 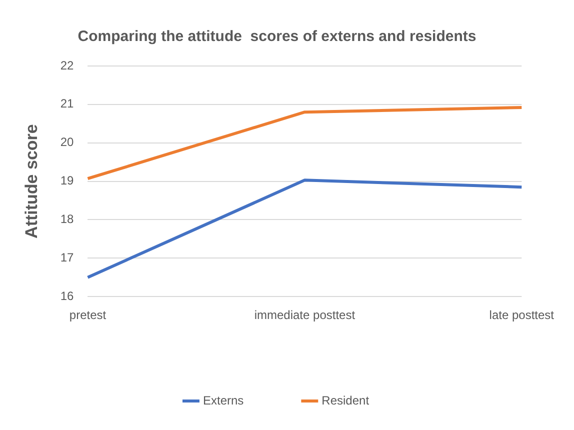 What do you see at coordinates (88, 315) in the screenshot?
I see `x-tick-label: pretest` at bounding box center [88, 315].